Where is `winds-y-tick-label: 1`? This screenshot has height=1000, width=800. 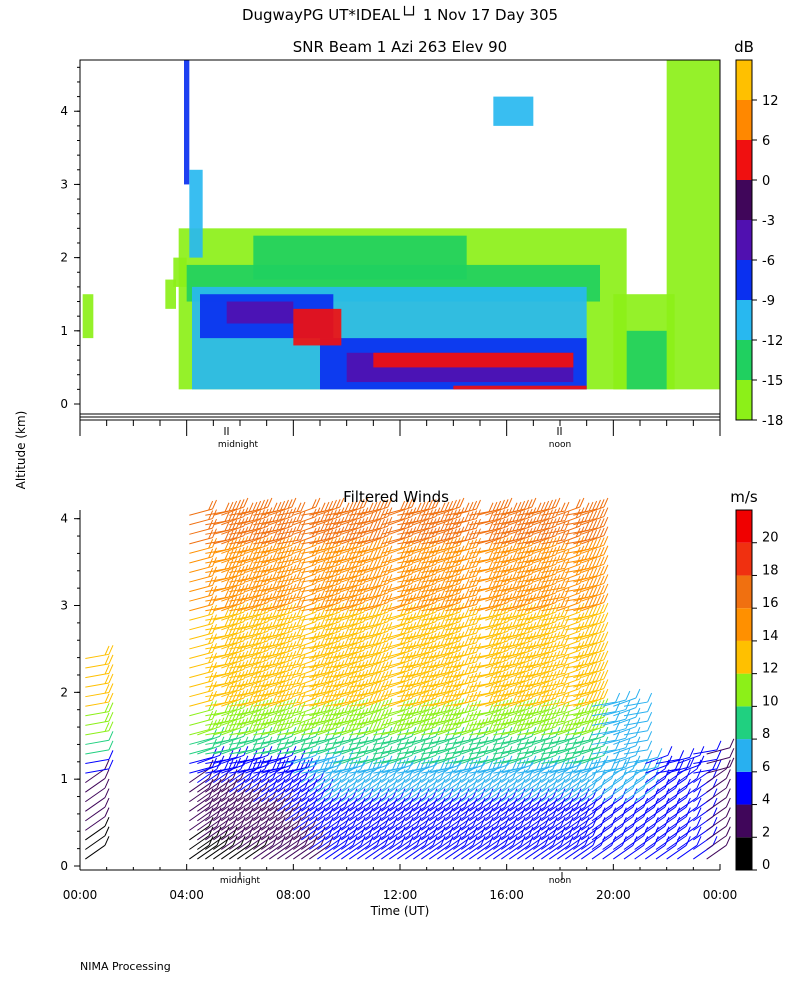 winds-y-tick-label: 1 is located at coordinates (64, 779).